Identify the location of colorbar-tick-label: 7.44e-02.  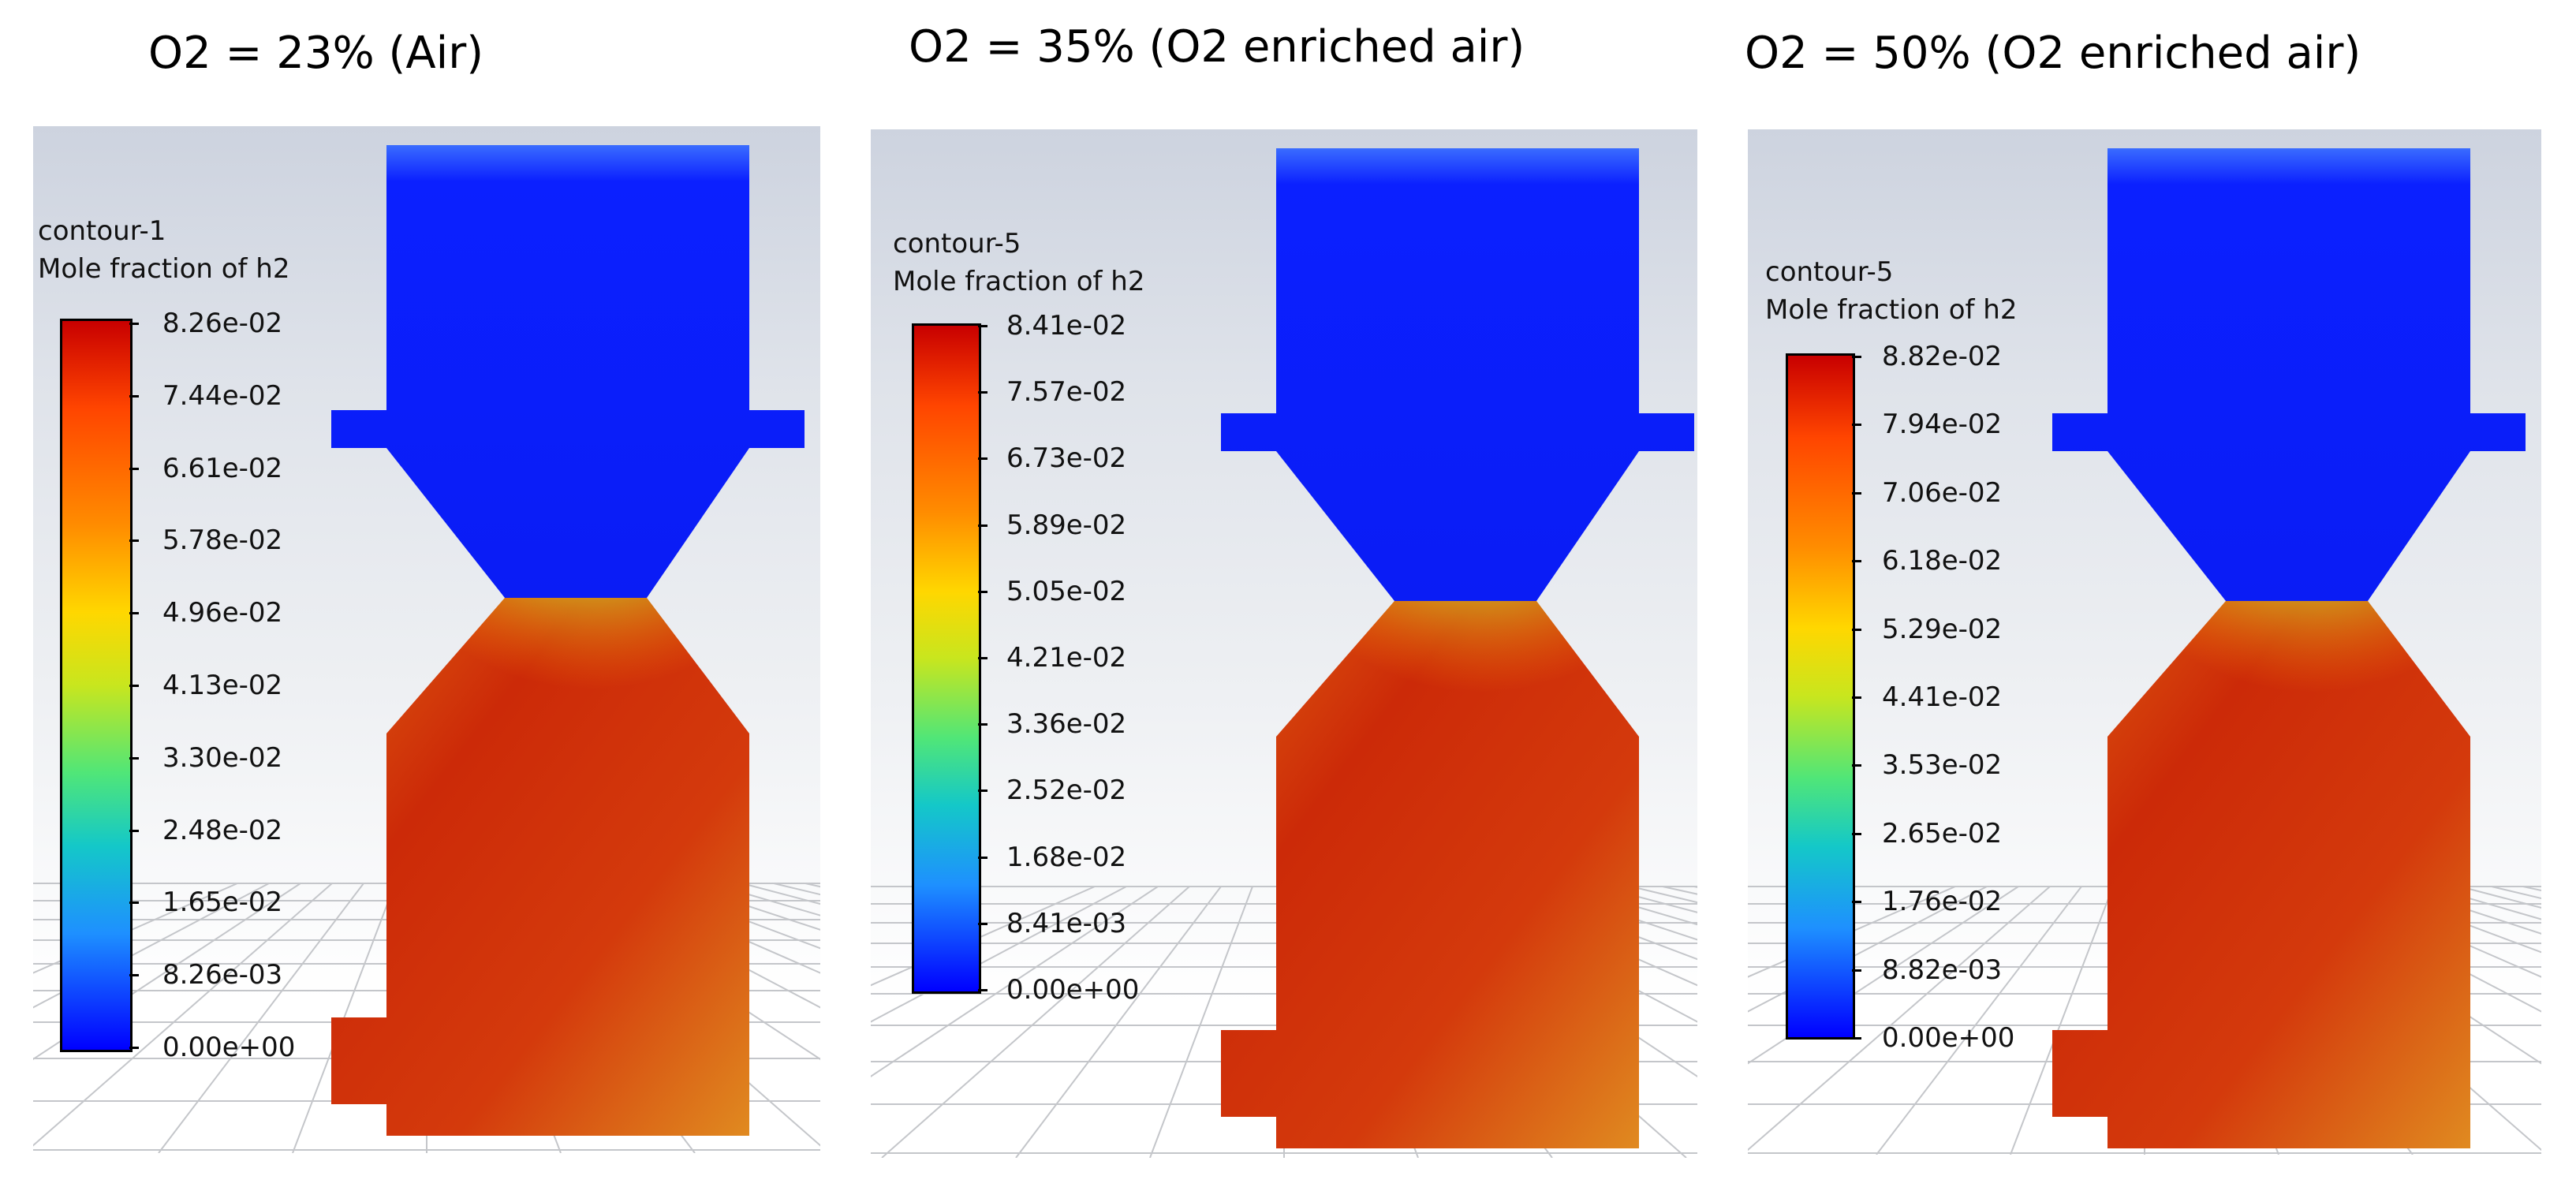
(222, 395).